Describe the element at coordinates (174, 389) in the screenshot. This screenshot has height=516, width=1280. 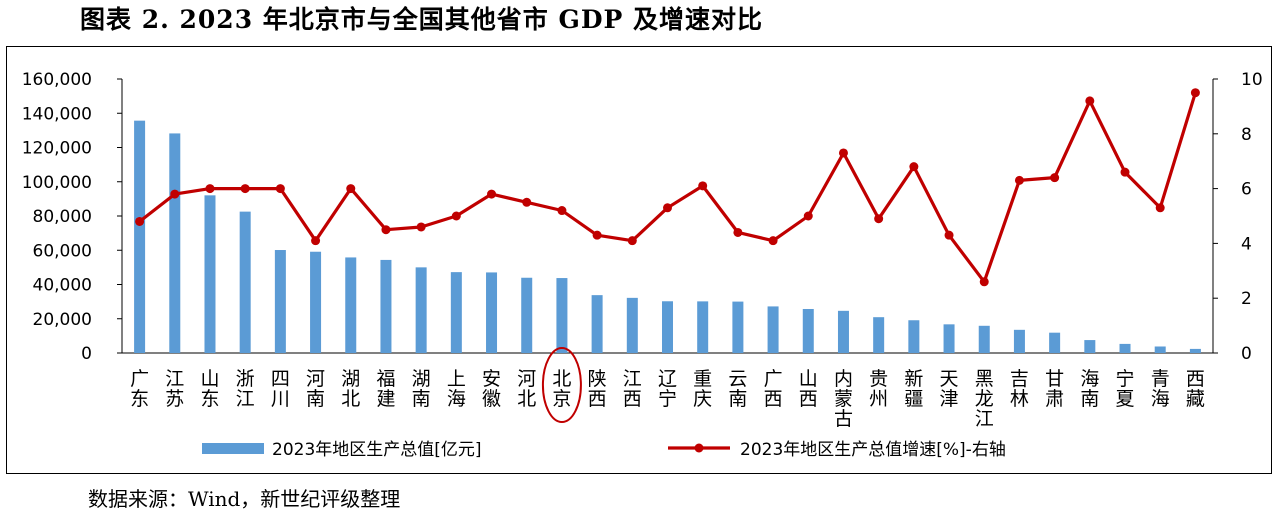
I see `category-label: 江苏` at that location.